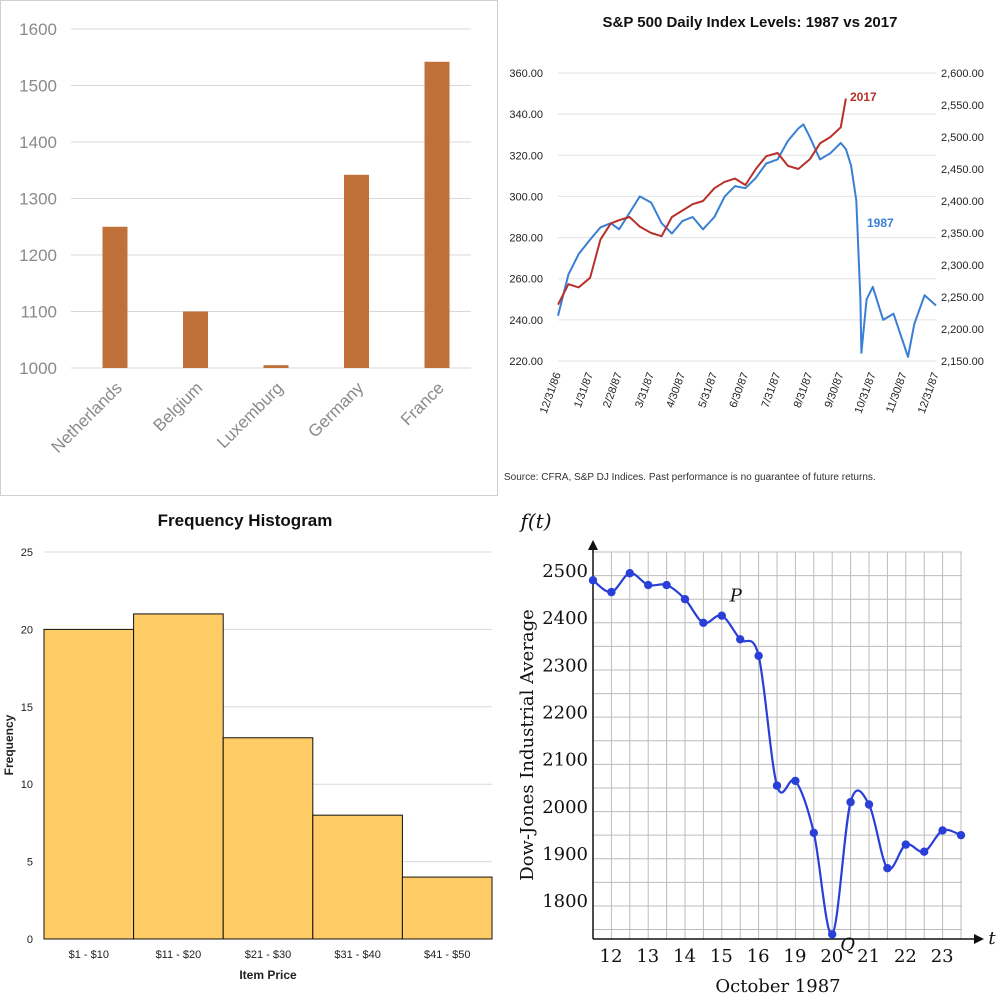  What do you see at coordinates (721, 956) in the screenshot?
I see `x-tick-label: 15` at bounding box center [721, 956].